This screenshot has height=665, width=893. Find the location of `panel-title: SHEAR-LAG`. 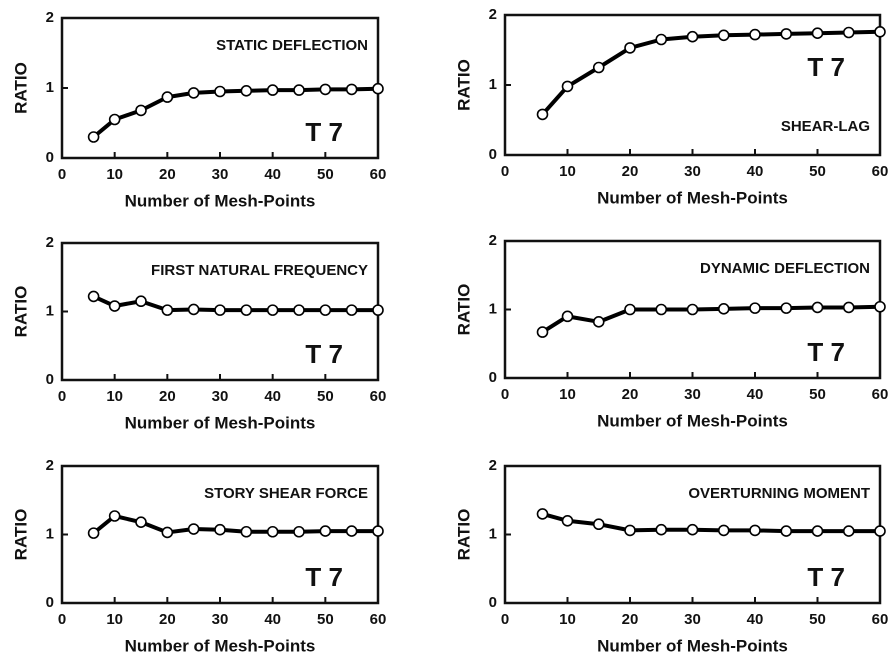

panel-title: SHEAR-LAG is located at coordinates (825, 126).